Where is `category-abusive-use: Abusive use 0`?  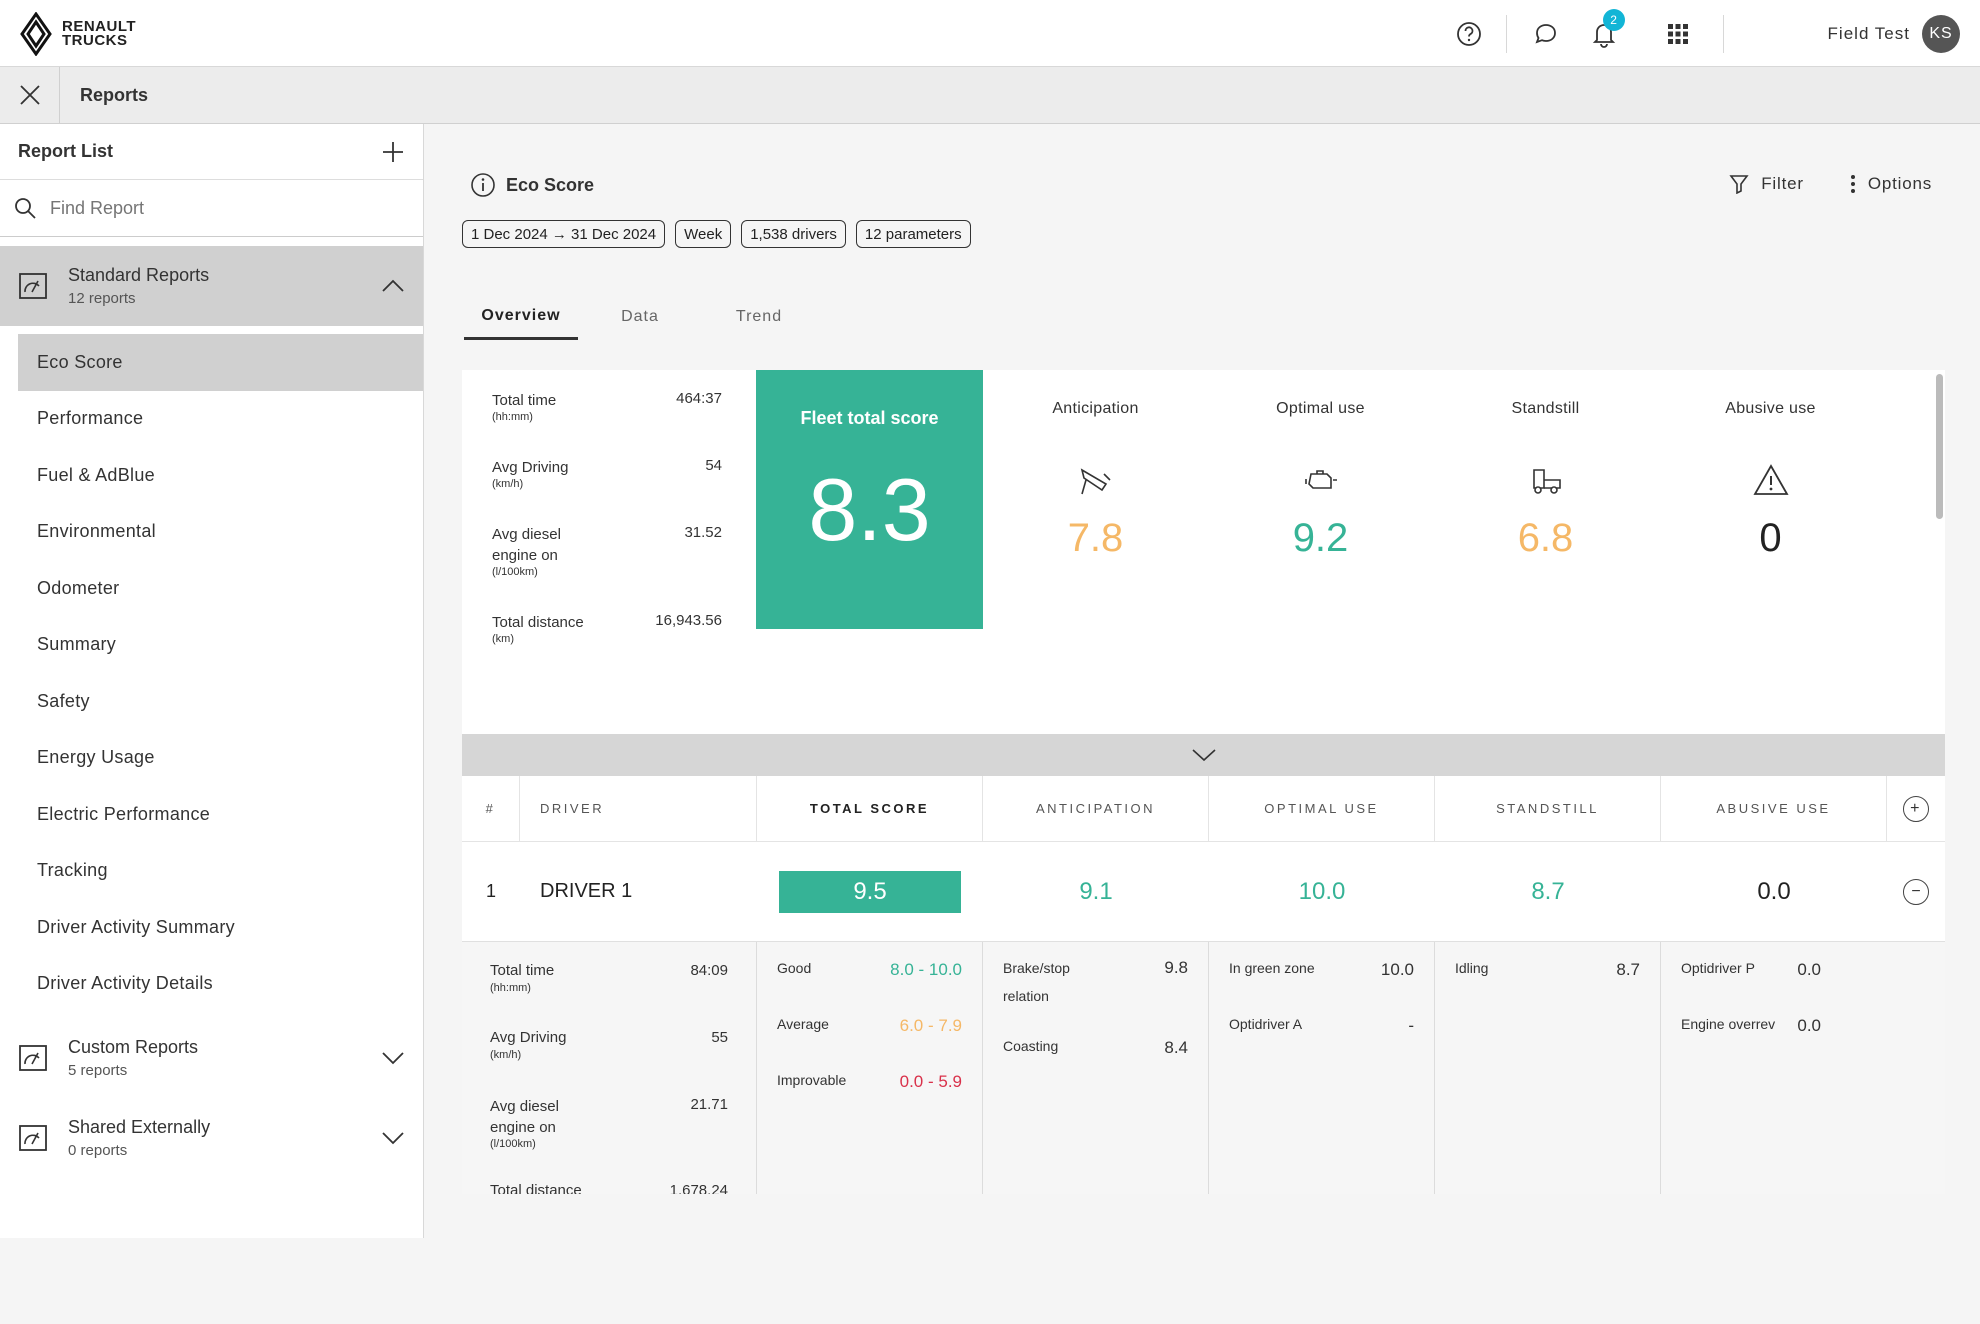
category-abusive-use: Abusive use 0 is located at coordinates (1770, 465).